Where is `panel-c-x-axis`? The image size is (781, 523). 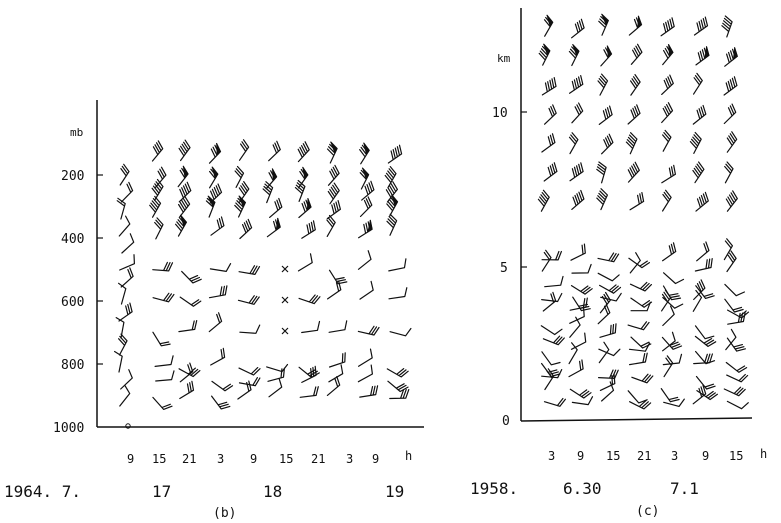
panel-c-x-axis is located at coordinates (636, 419).